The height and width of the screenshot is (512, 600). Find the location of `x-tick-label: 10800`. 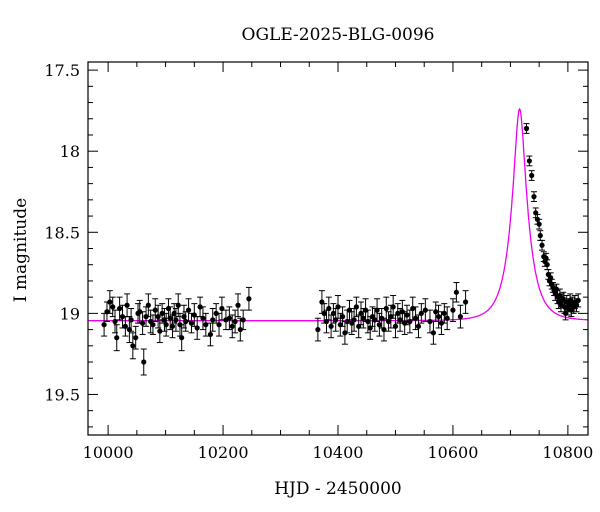

x-tick-label: 10800 is located at coordinates (567, 452).